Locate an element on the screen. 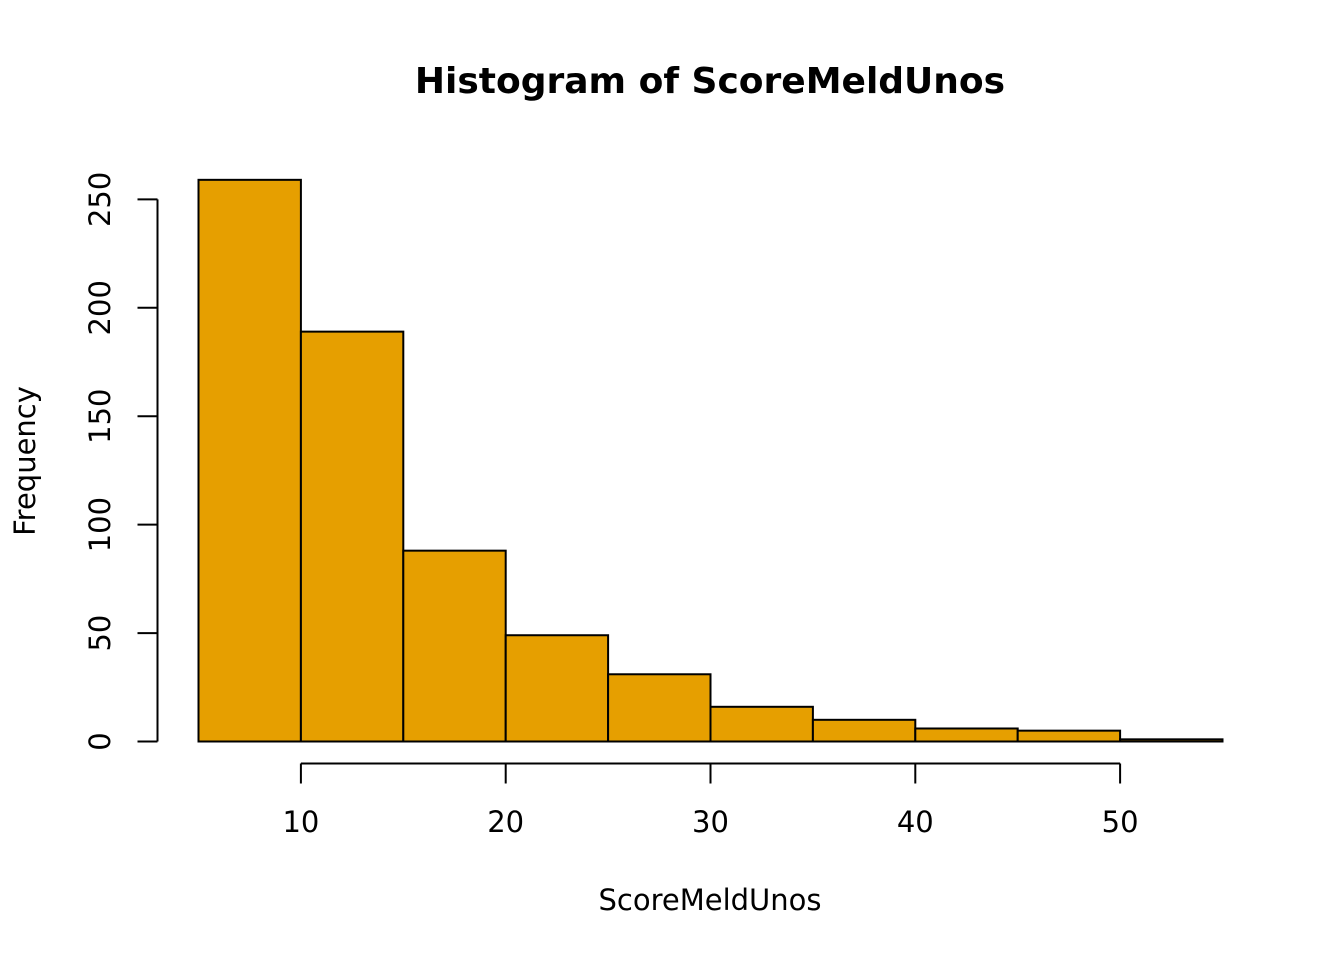 The height and width of the screenshot is (960, 1344). chart-title: Histogram of ScoreMeldUnos is located at coordinates (710, 81).